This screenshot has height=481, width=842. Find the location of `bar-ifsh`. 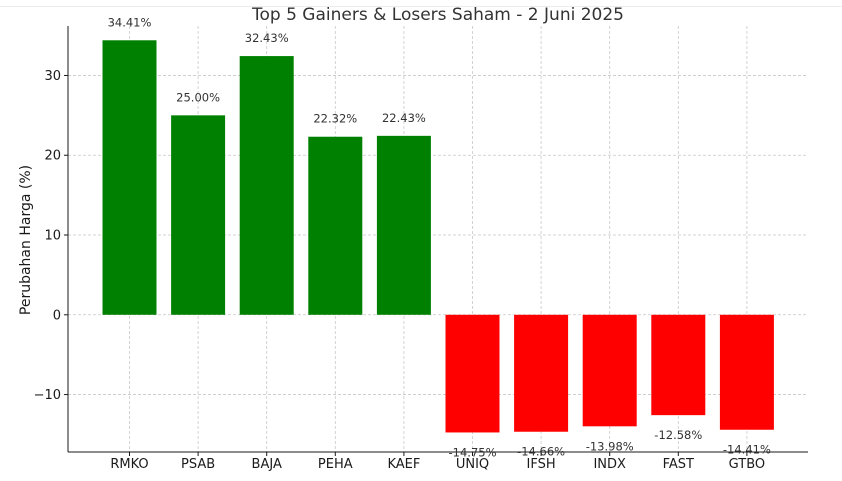

bar-ifsh is located at coordinates (541, 373).